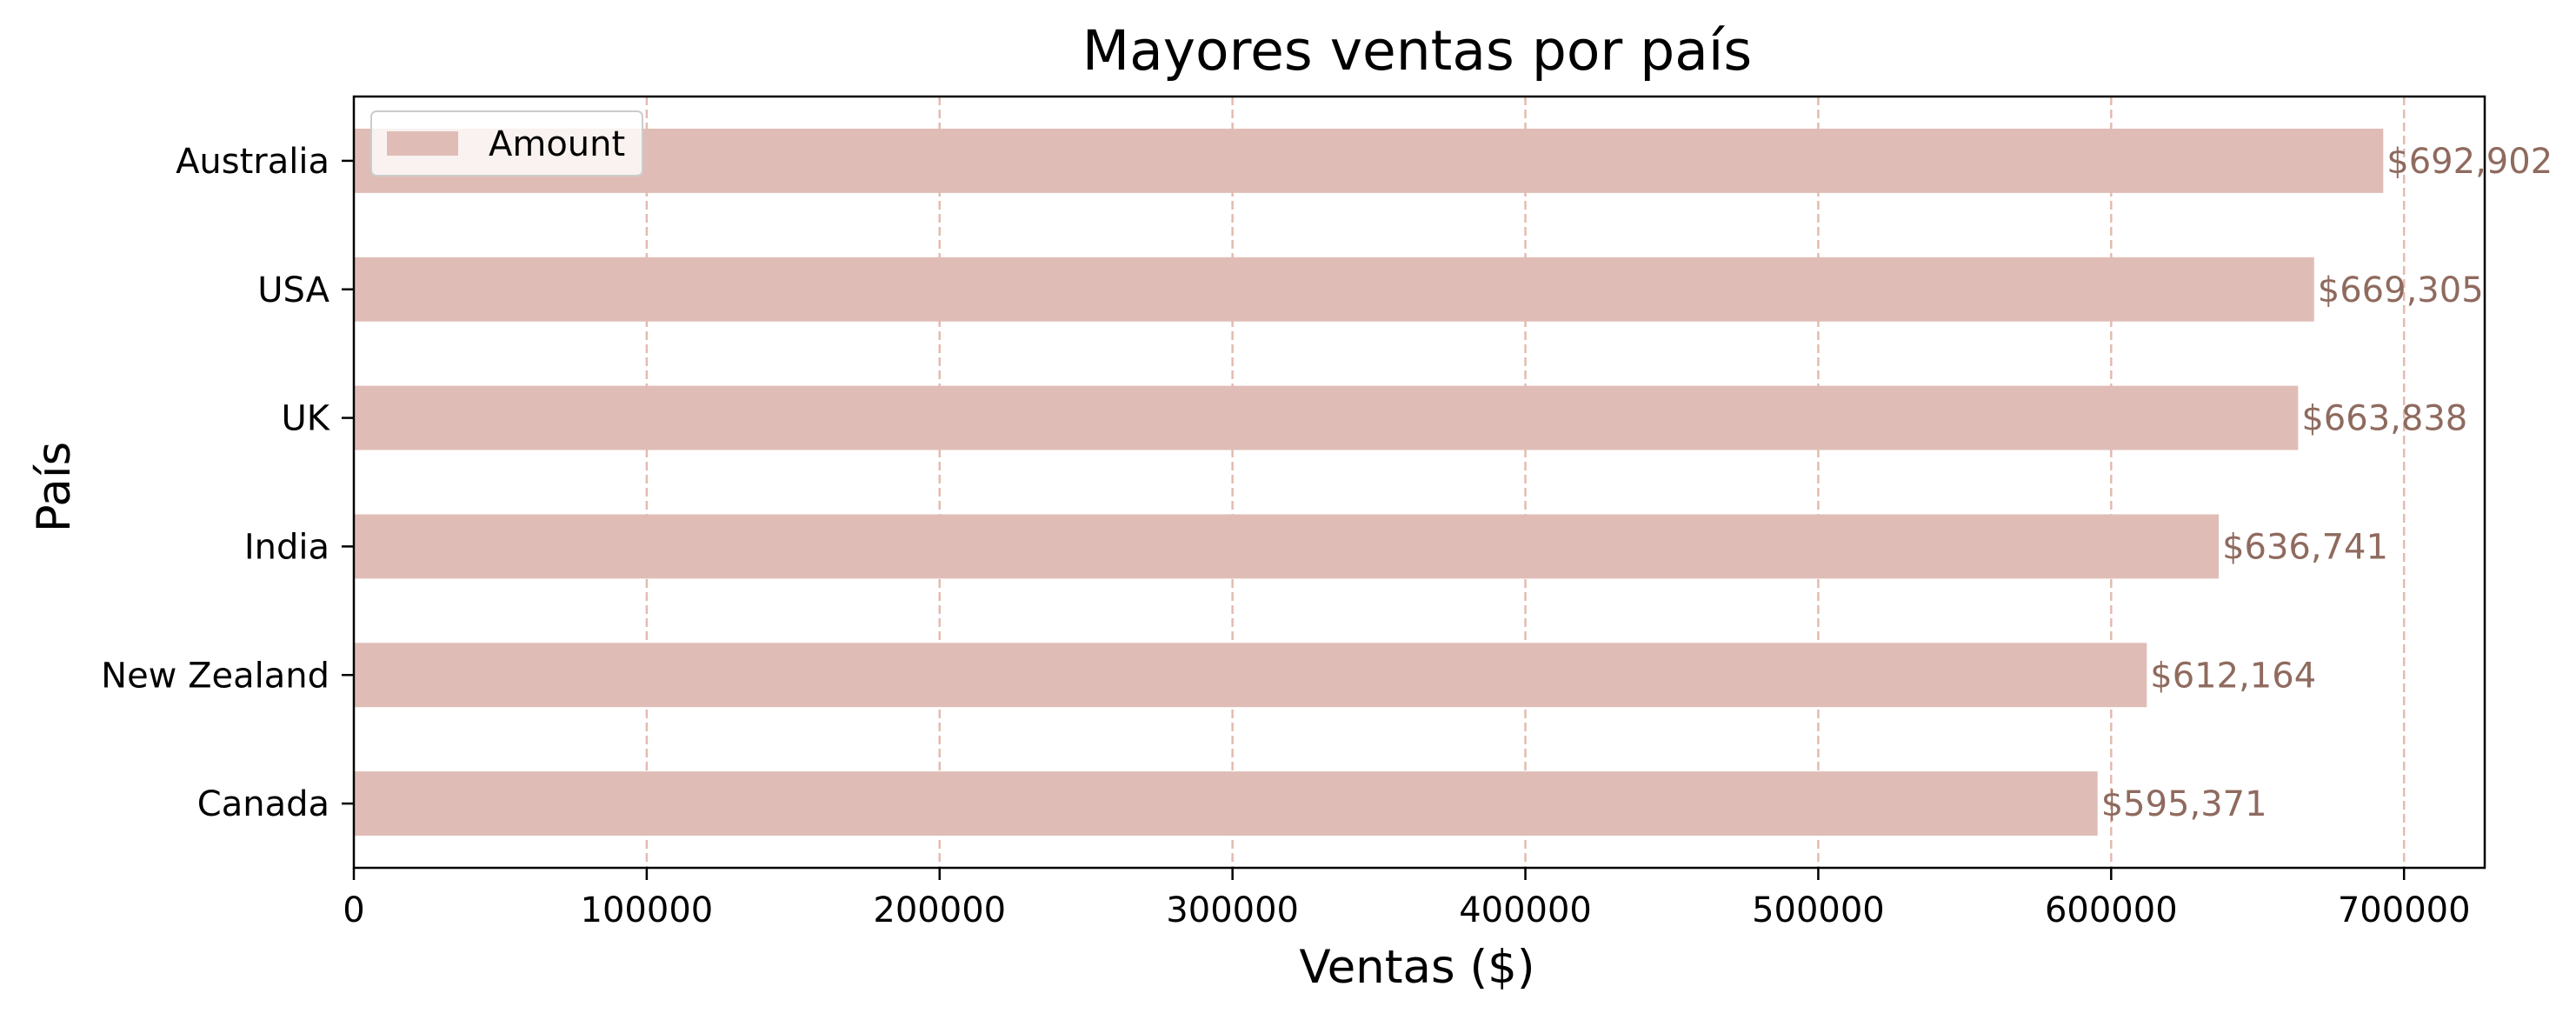 Image resolution: width=2576 pixels, height=1020 pixels. I want to click on bar-uk, so click(1326, 417).